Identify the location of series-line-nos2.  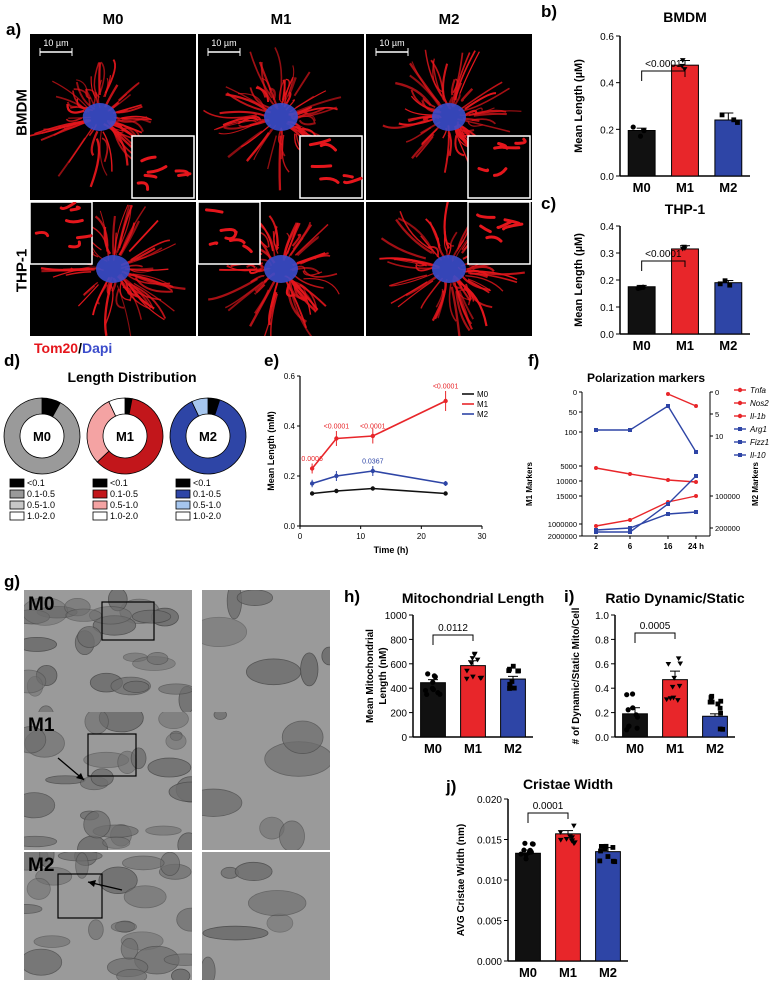
(646, 475).